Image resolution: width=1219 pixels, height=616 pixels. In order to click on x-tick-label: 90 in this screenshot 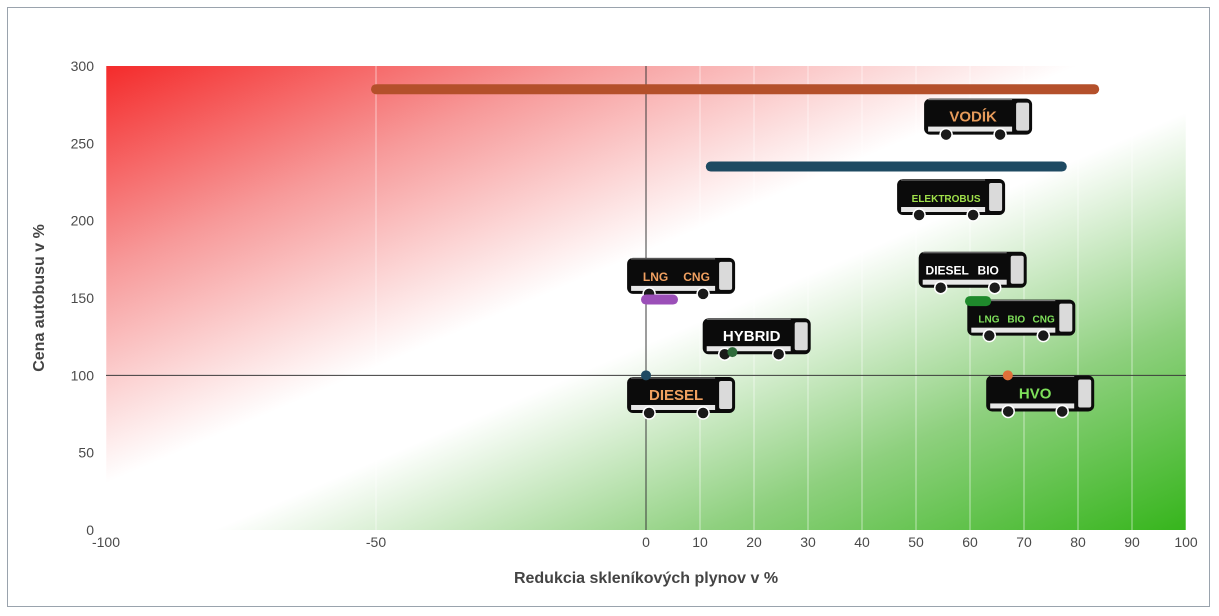, I will do `click(1132, 542)`.